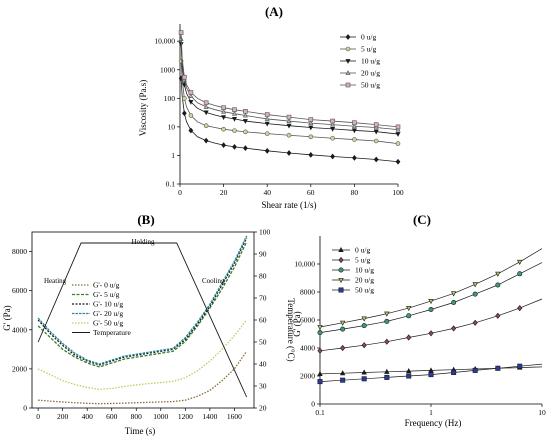 The width and height of the screenshot is (550, 438). Describe the element at coordinates (370, 73) in the screenshot. I see `panel-a-legend-label: 20 u/g` at that location.